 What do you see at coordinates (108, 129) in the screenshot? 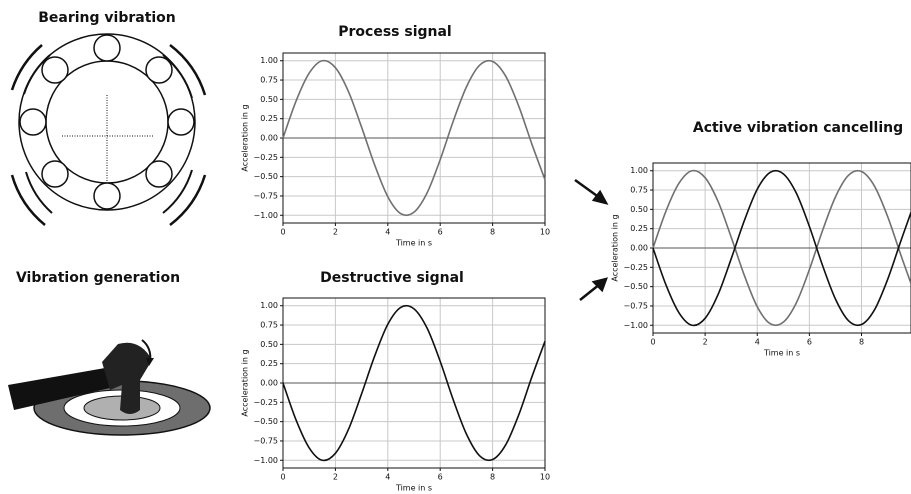
I see `bearing-illustration` at bounding box center [108, 129].